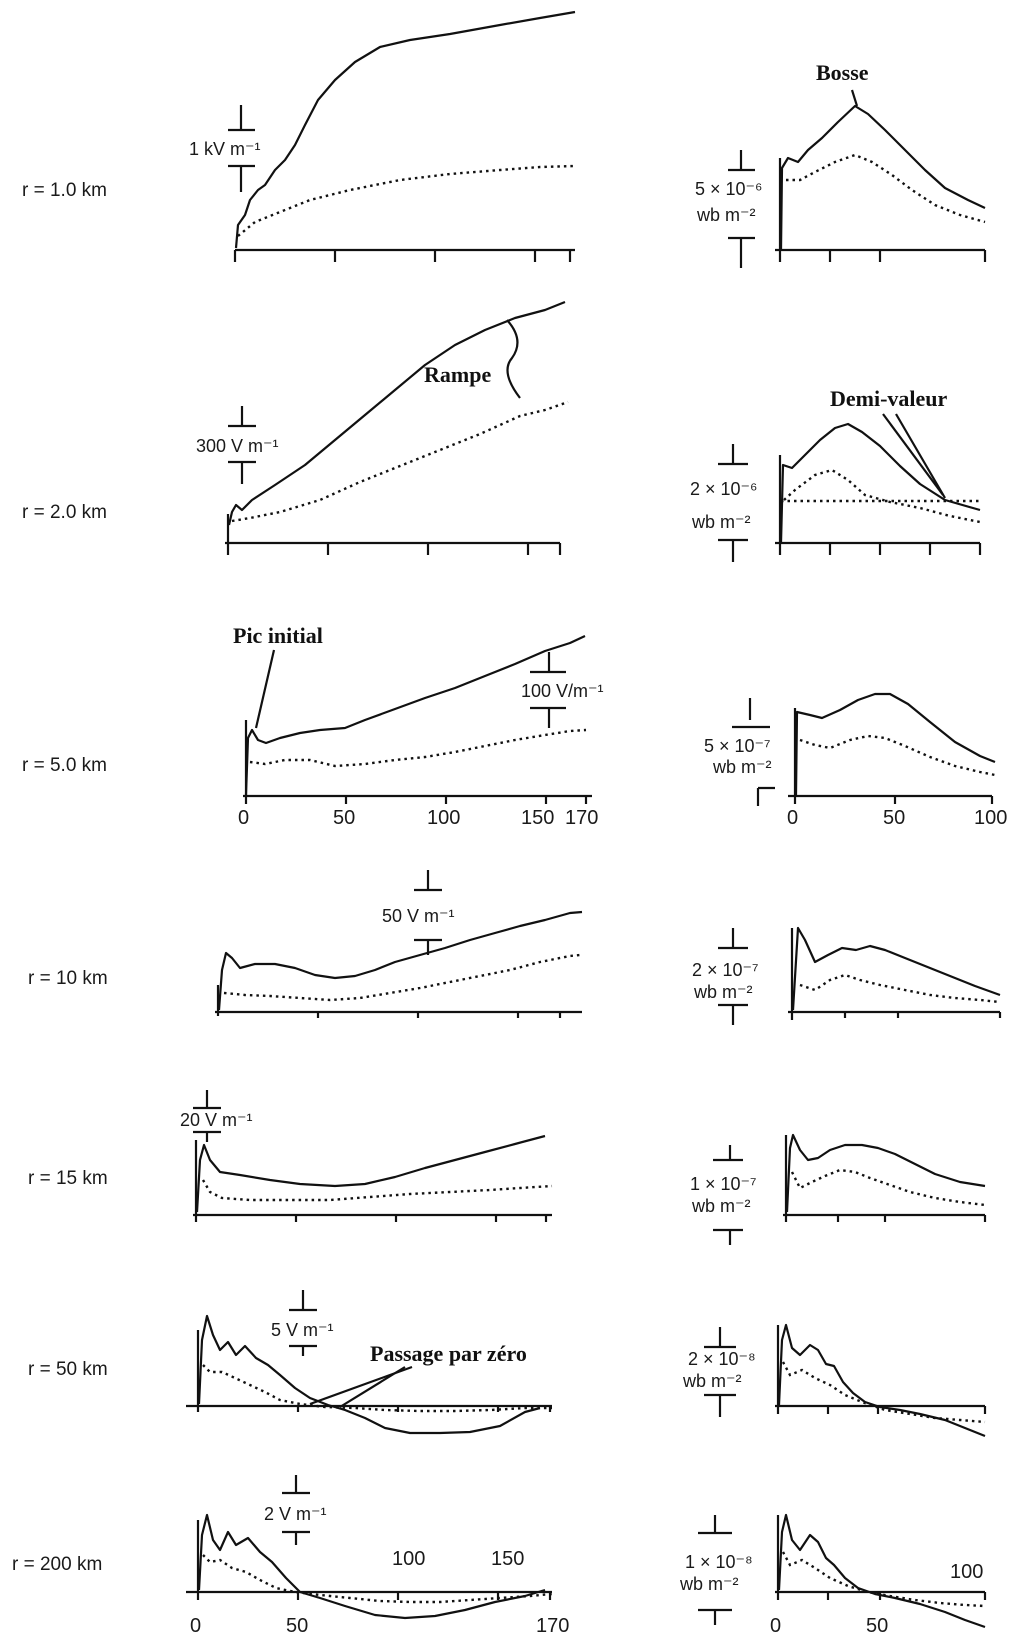 This screenshot has width=1028, height=1636. Describe the element at coordinates (709, 1584) in the screenshot. I see `b-scale-label-7b: wb m⁻²` at that location.